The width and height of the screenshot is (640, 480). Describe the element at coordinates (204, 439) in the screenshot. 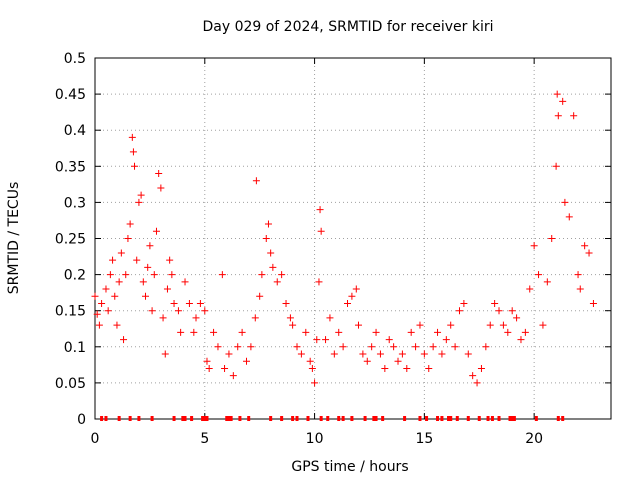

I see `x-tick-label: 5` at that location.